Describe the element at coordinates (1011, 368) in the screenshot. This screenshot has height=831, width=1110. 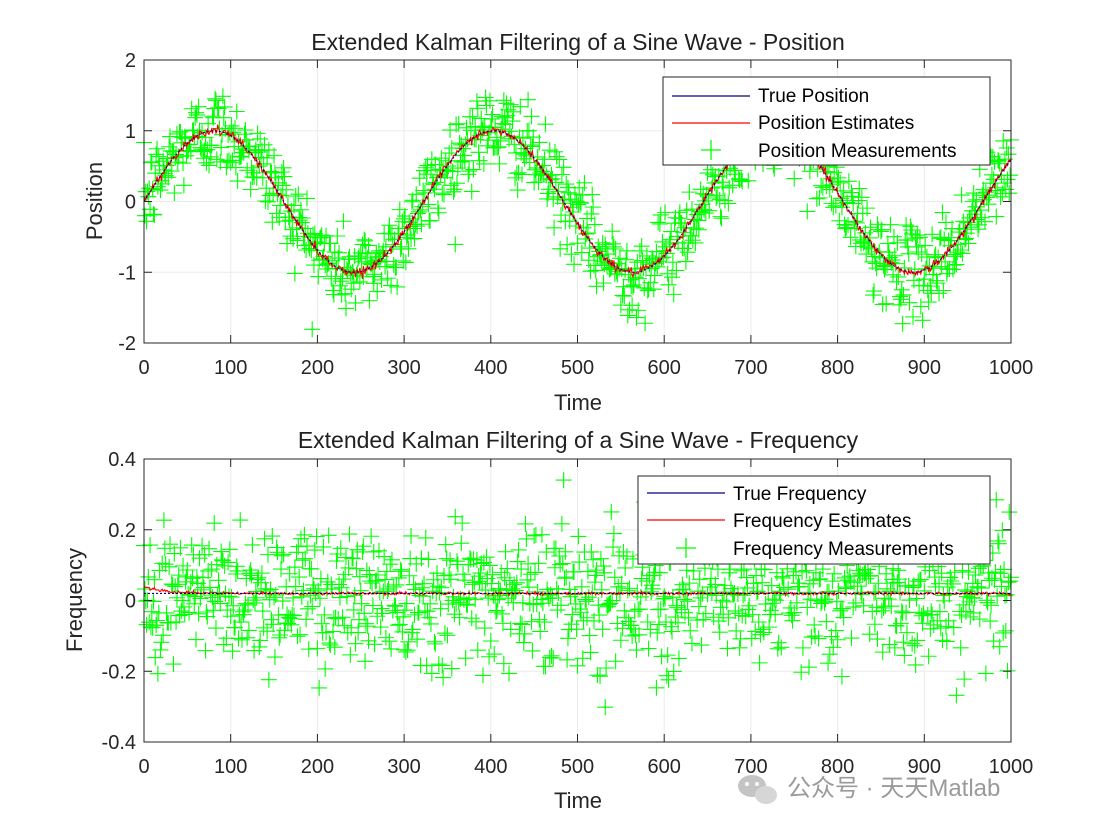
I see `x-tick-label: 1000` at that location.